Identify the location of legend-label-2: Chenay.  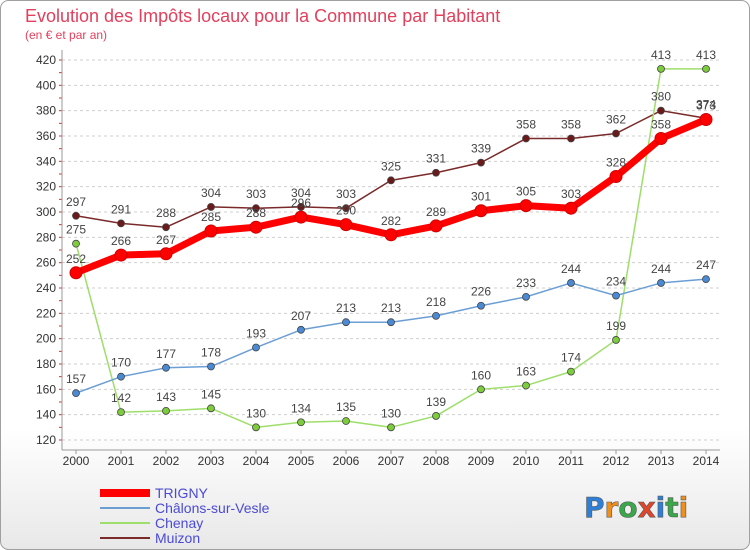
(179, 523).